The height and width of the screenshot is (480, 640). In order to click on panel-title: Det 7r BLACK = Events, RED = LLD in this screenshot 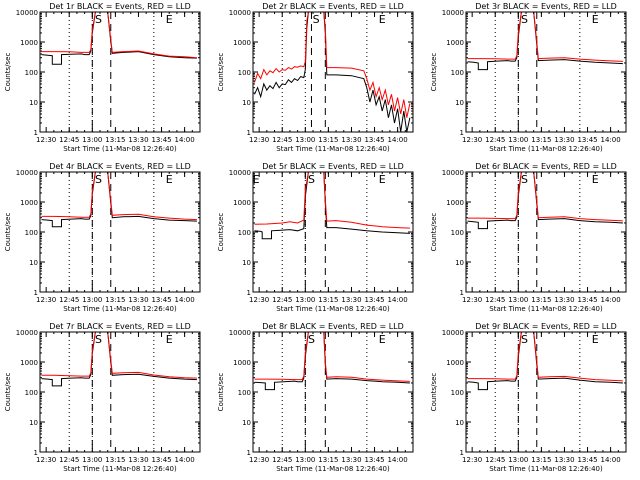, I will do `click(120, 326)`.